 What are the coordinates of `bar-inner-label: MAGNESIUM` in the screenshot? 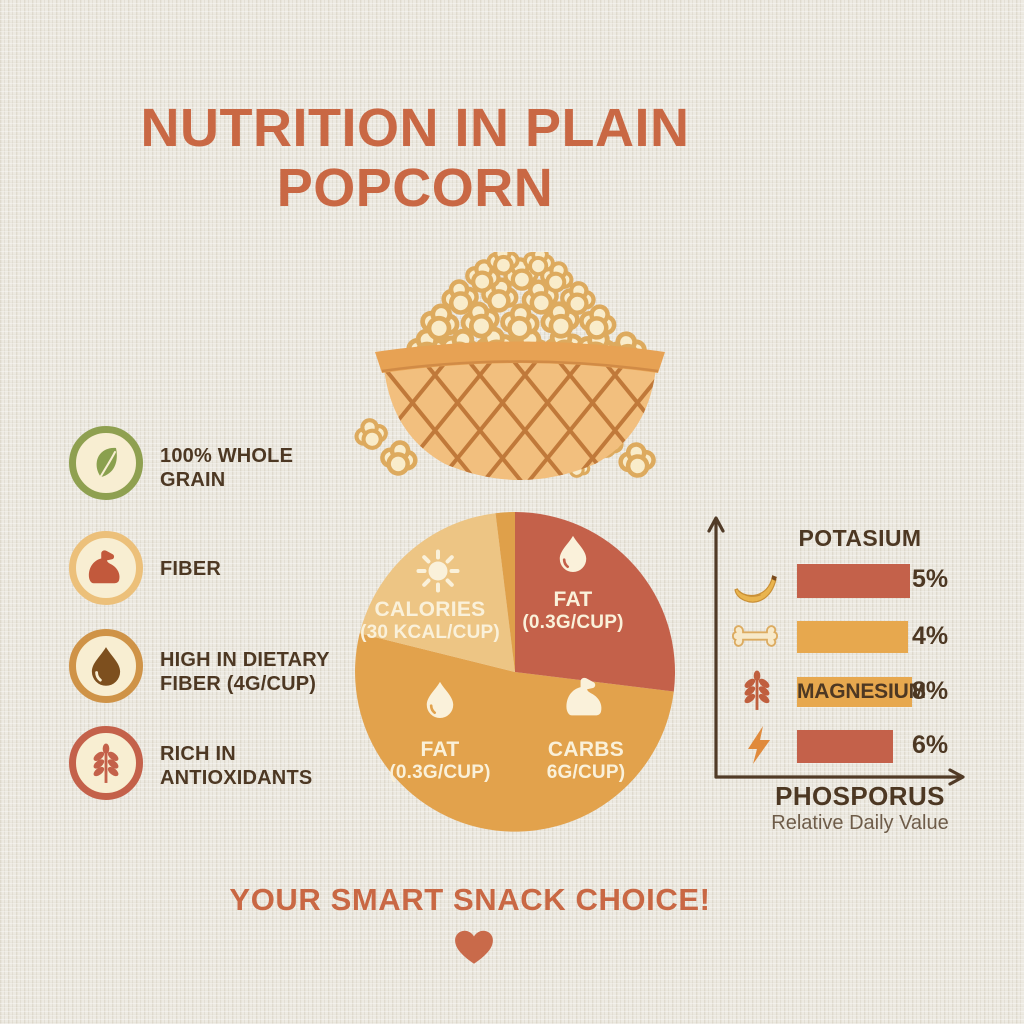 It's located at (861, 691).